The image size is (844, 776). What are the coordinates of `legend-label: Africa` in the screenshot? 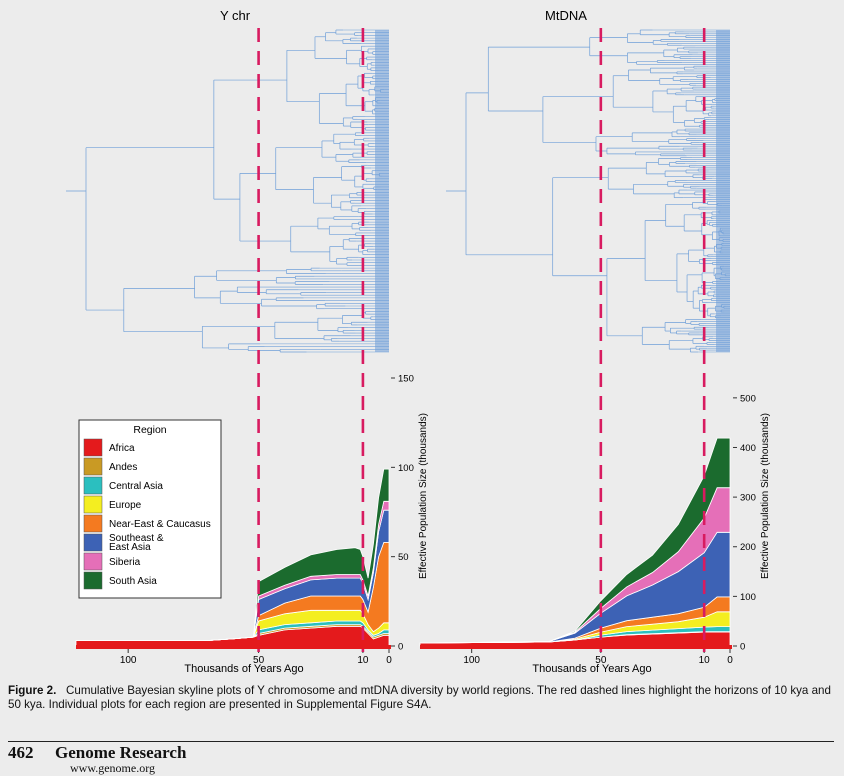 It's located at (122, 448).